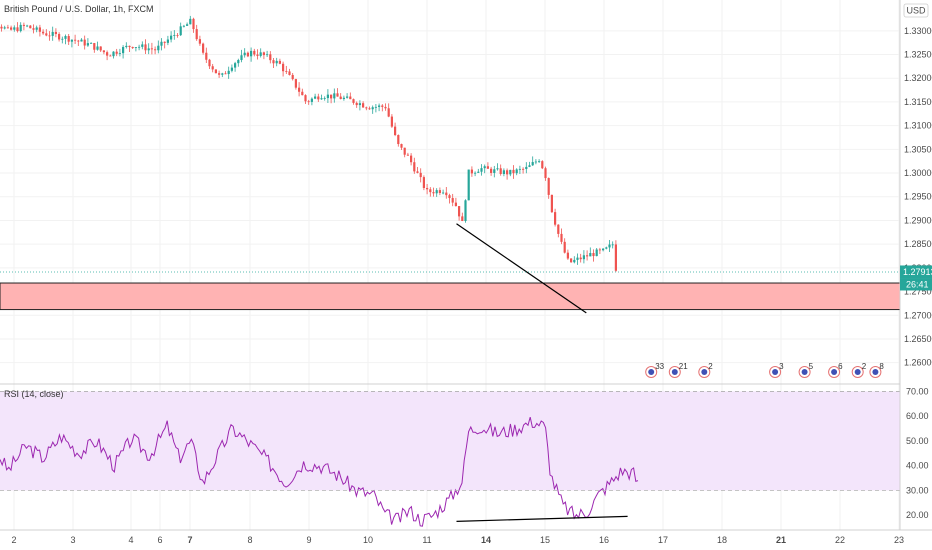  What do you see at coordinates (79, 9) in the screenshot?
I see `chart-title: British Pound / U.S. Dollar, 1h, FXCM` at bounding box center [79, 9].